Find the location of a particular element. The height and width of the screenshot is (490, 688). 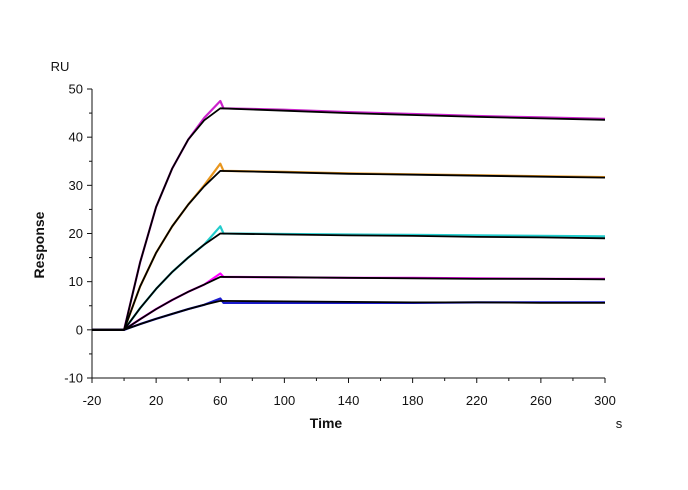

y-unit-label: RU is located at coordinates (60, 66).